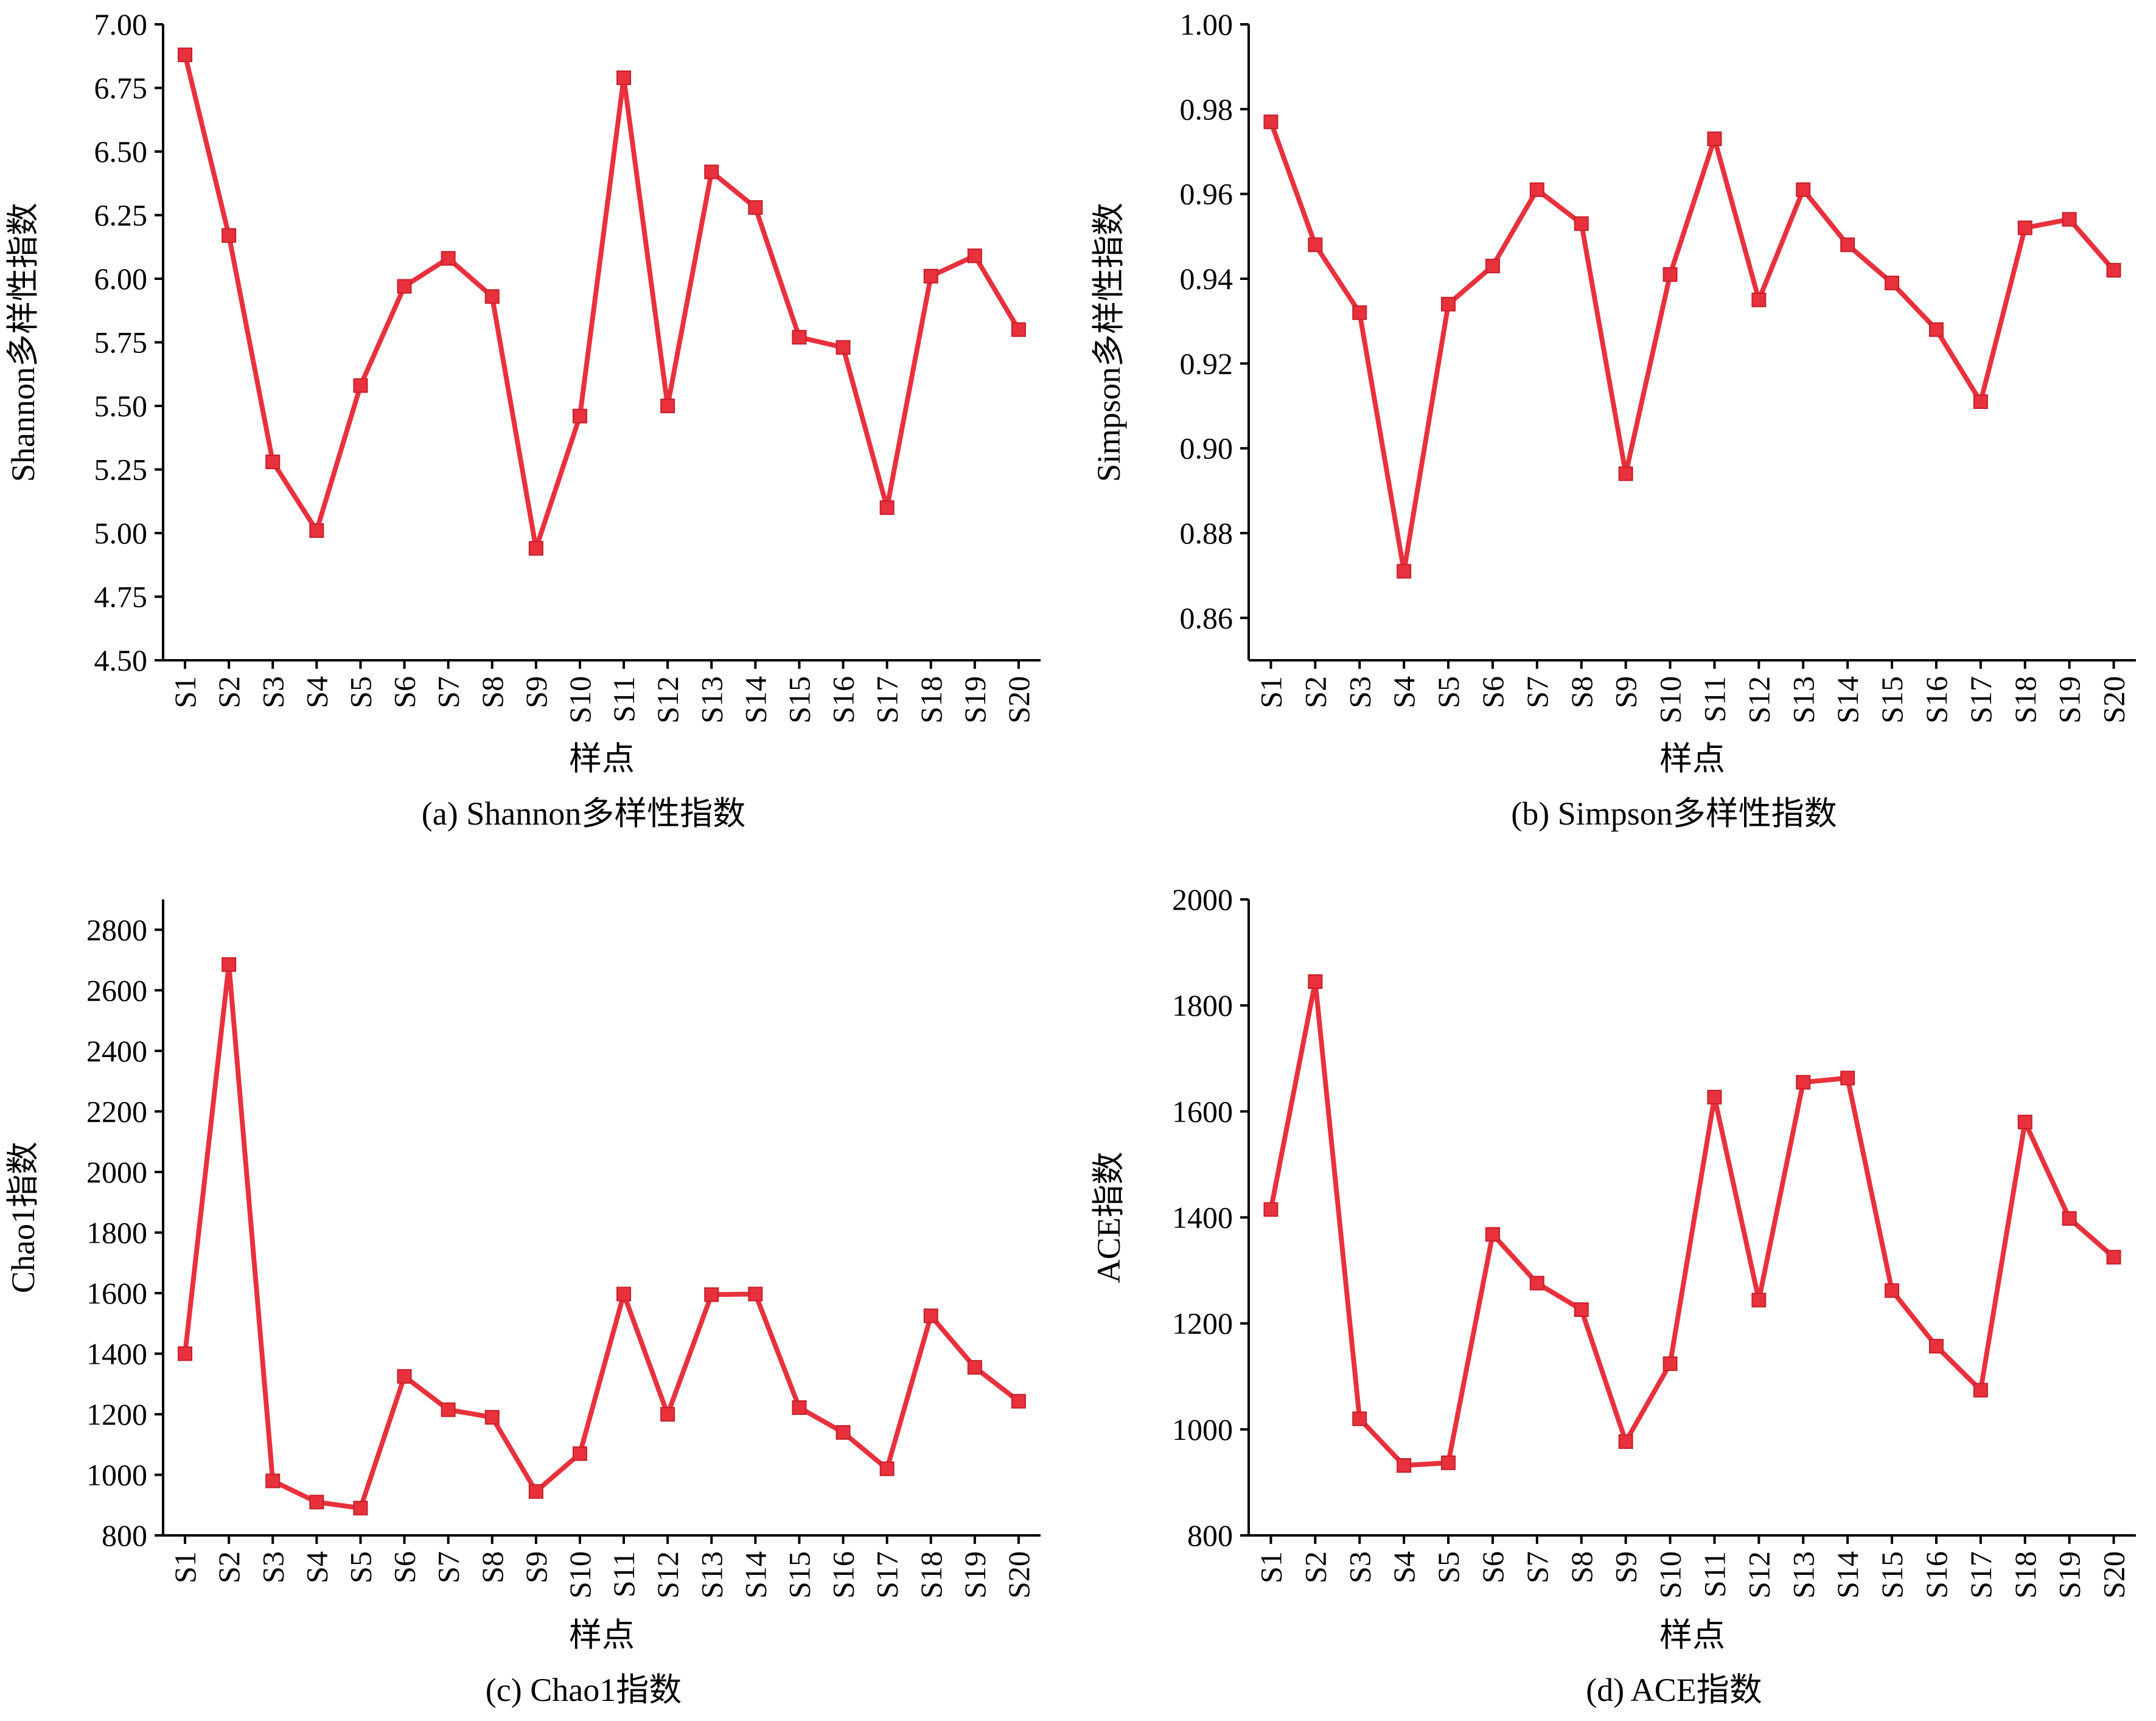 The height and width of the screenshot is (1721, 2156). Describe the element at coordinates (121, 597) in the screenshot. I see `y-tick-label: 4.75` at that location.